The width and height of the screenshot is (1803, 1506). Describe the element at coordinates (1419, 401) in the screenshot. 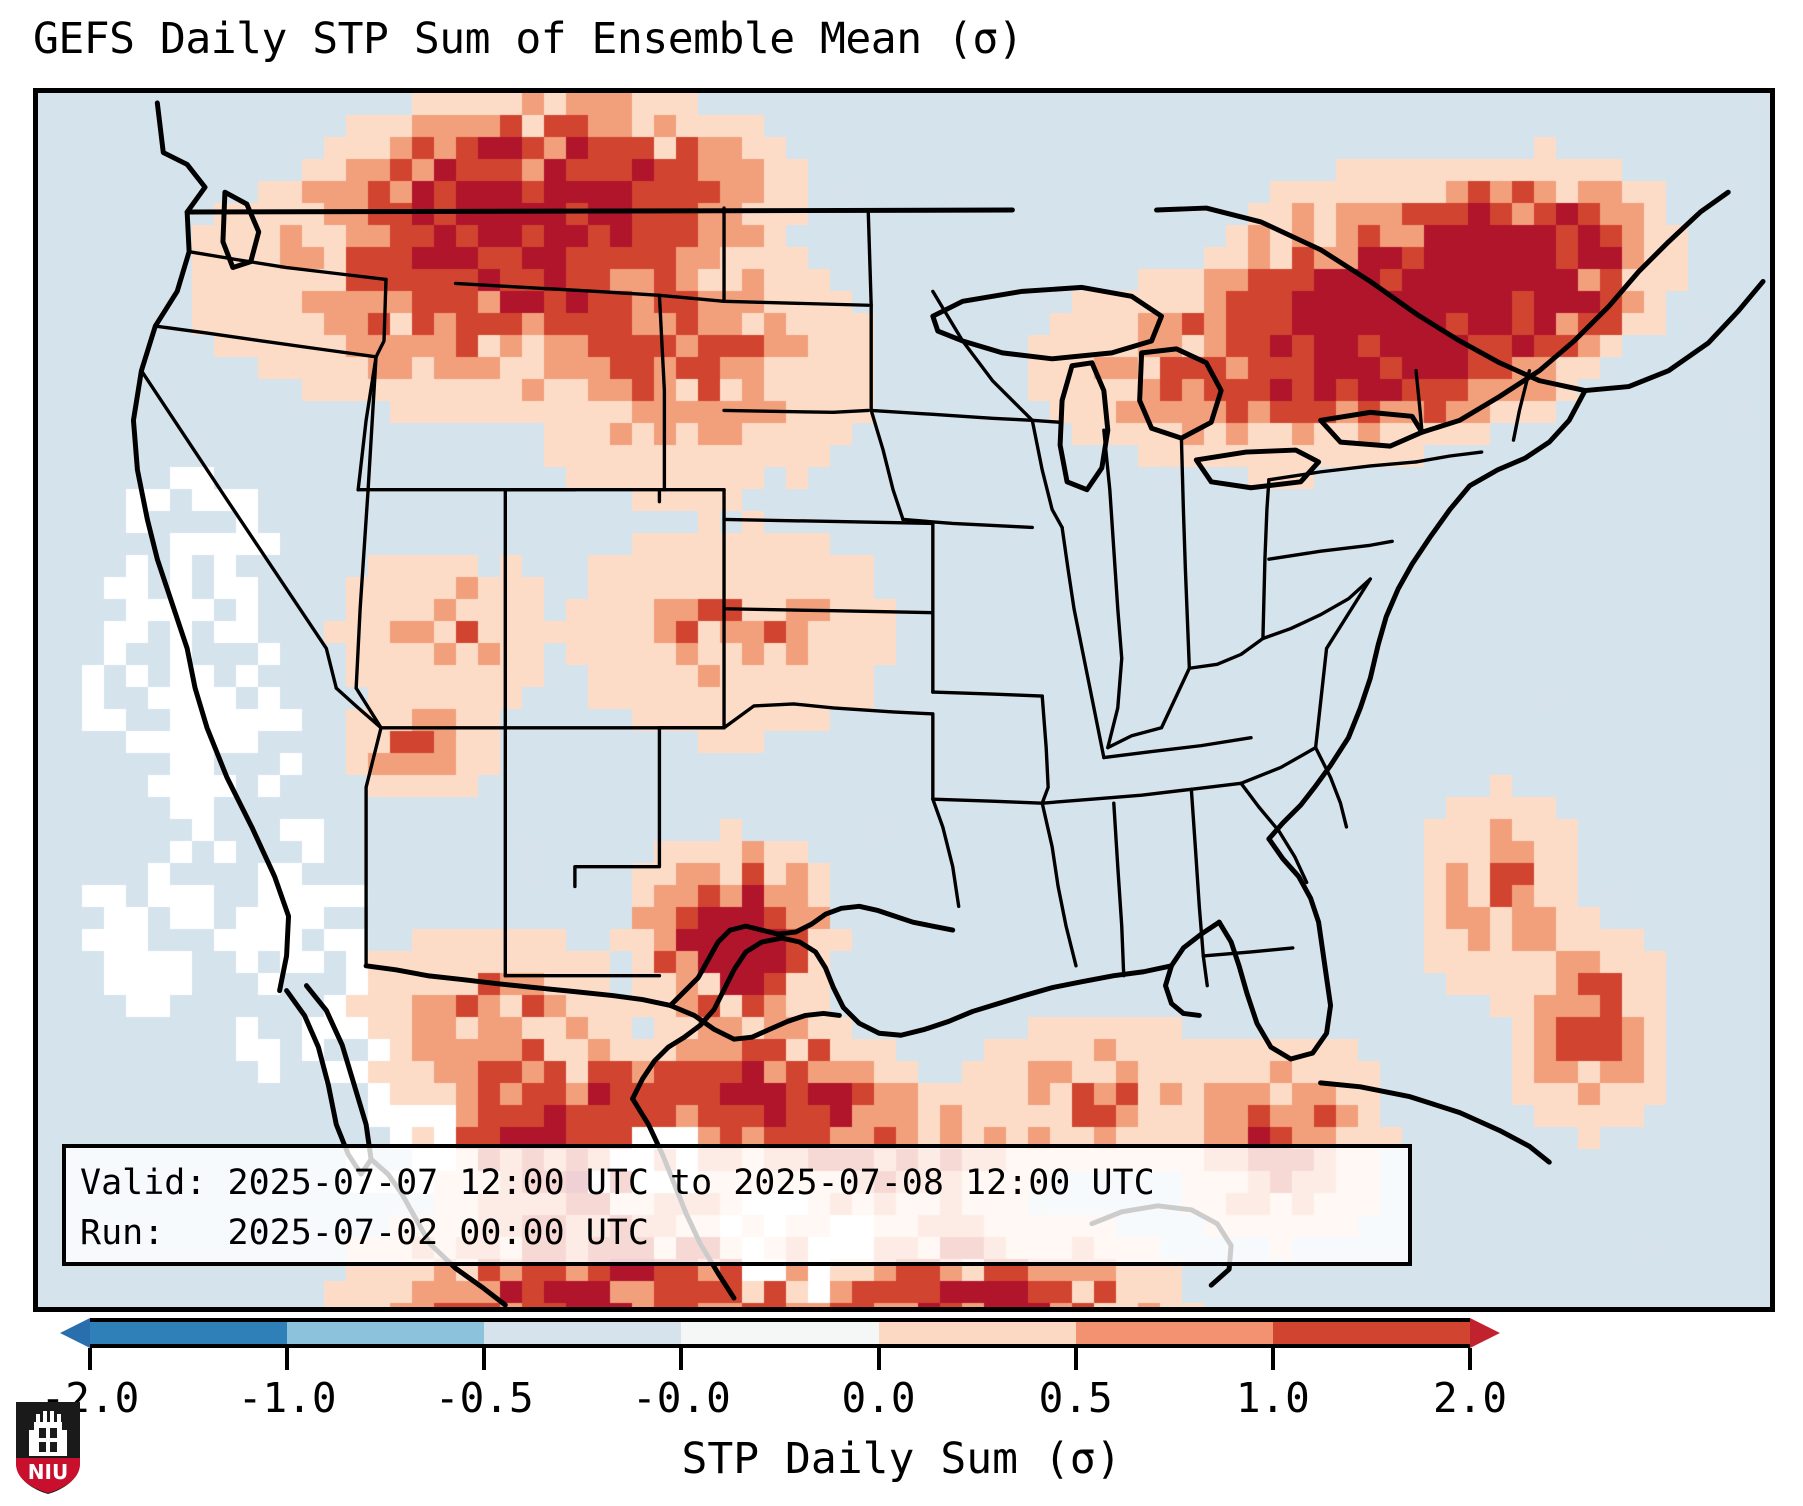

I see `state-border-ny-vt` at that location.